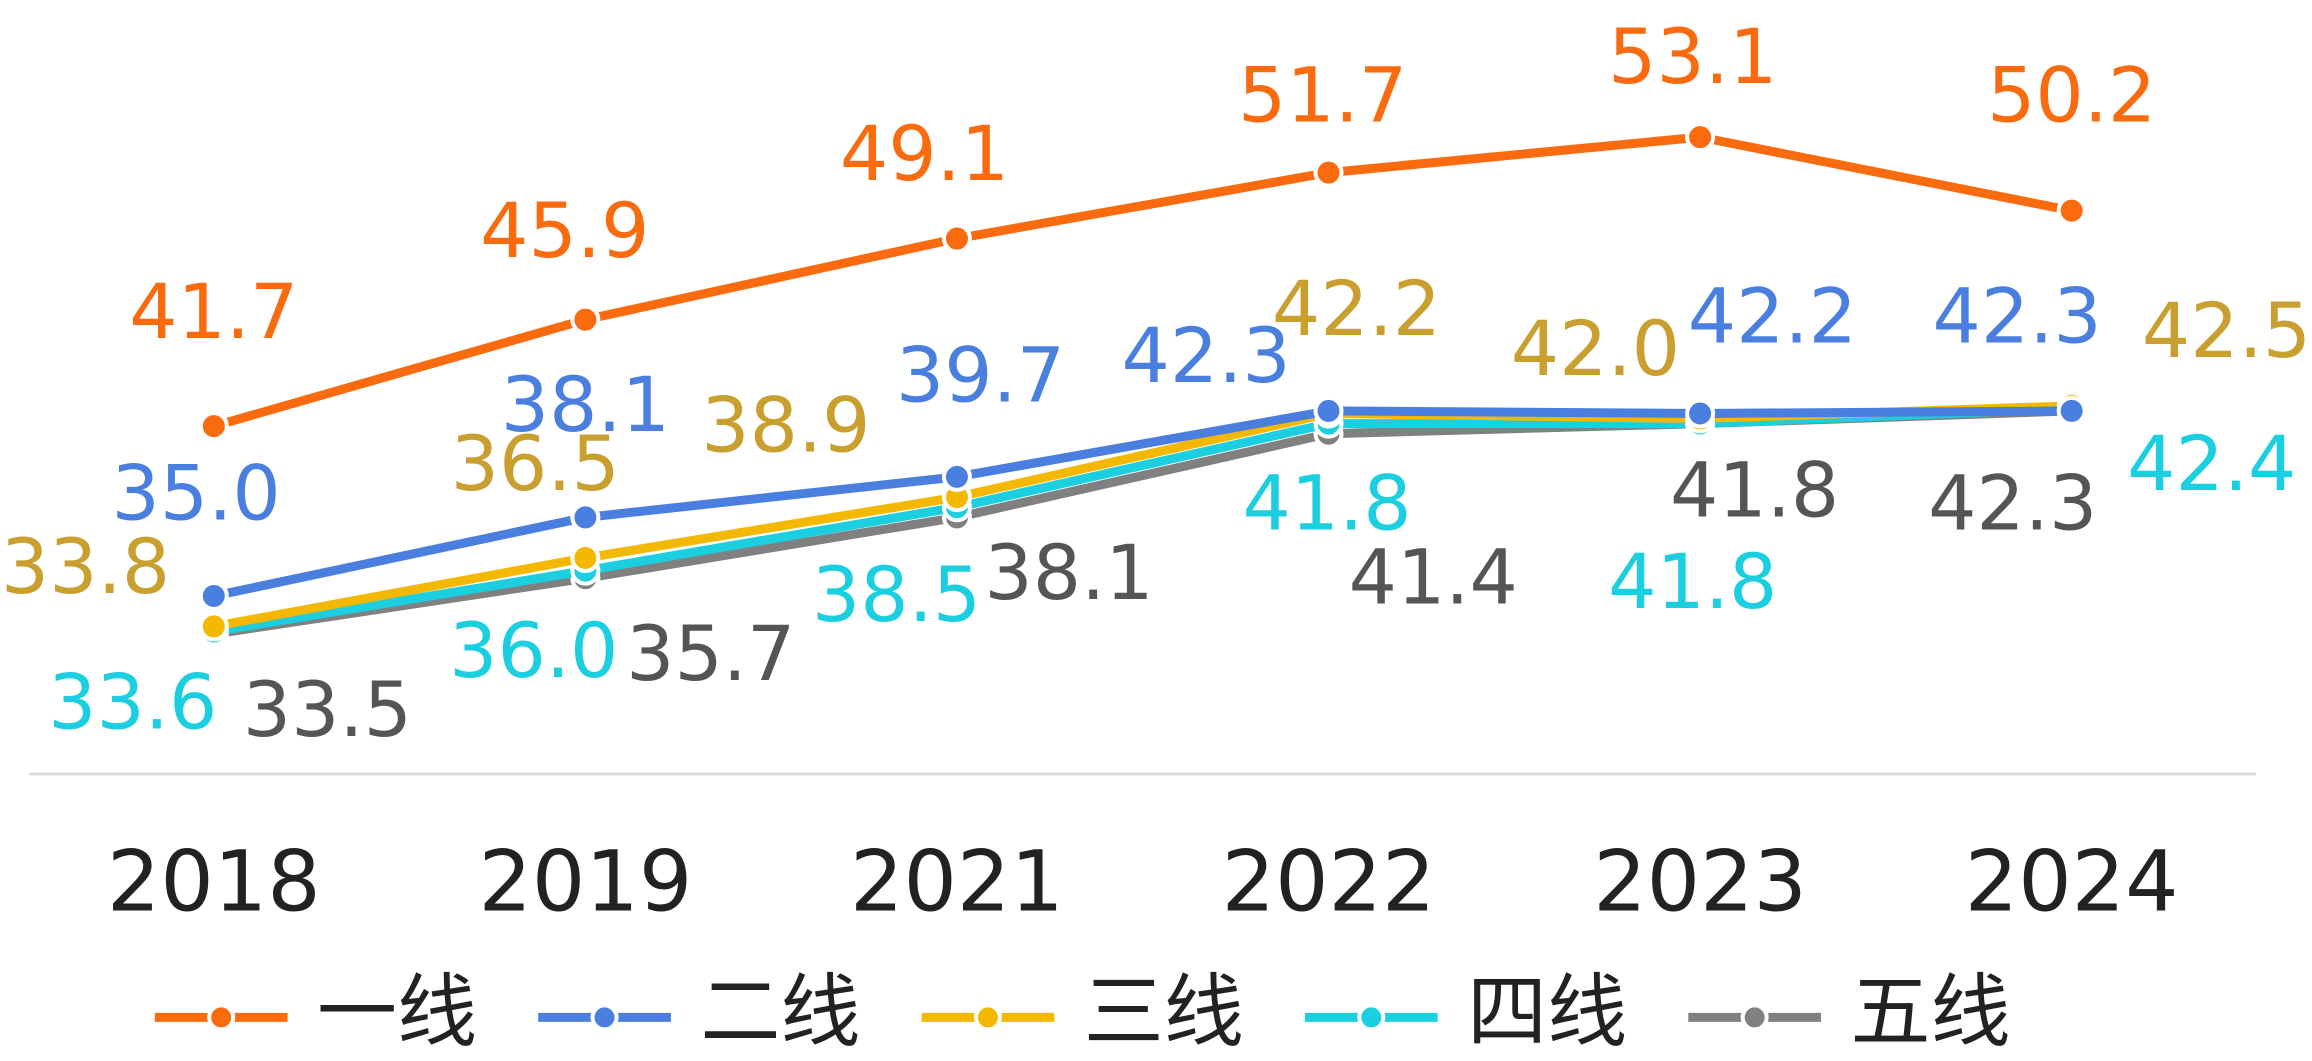 This screenshot has width=2312, height=1061. Describe the element at coordinates (2072, 882) in the screenshot. I see `x-tick-label: 2024` at that location.